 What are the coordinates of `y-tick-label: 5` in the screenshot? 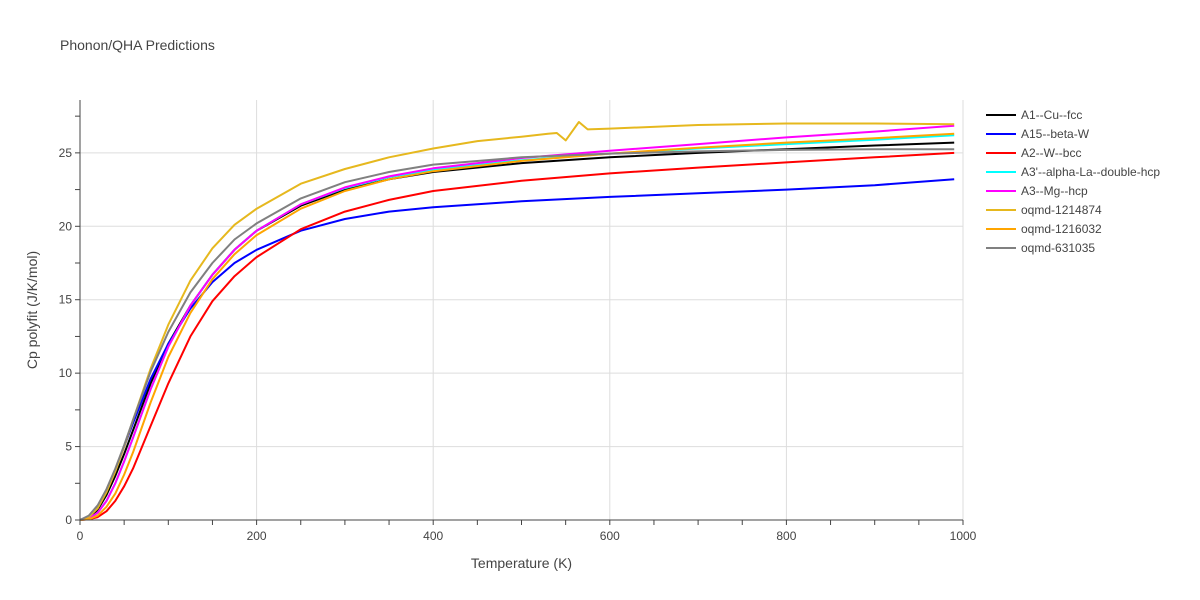 It's located at (68, 447).